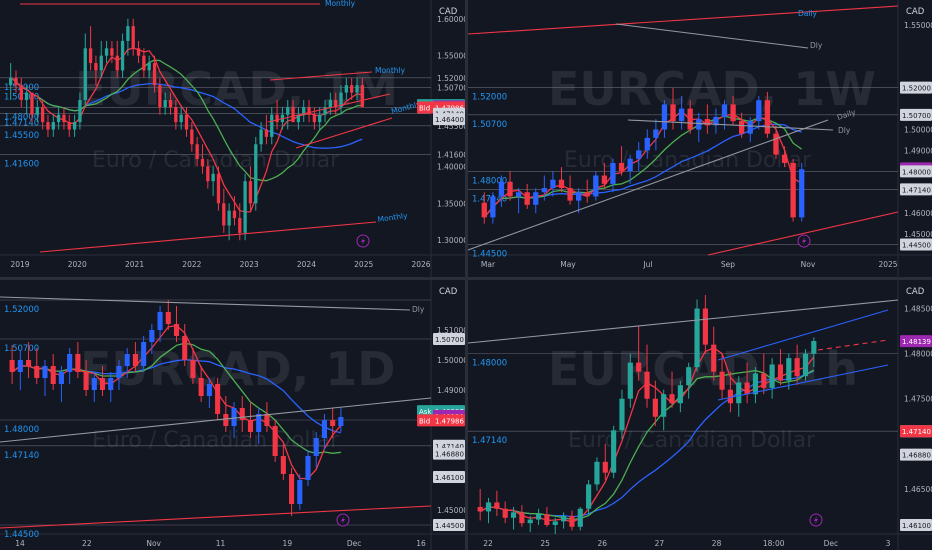 This screenshot has height=550, width=932. What do you see at coordinates (451, 19) in the screenshot?
I see `y-tick-label: 1.60000` at bounding box center [451, 19].